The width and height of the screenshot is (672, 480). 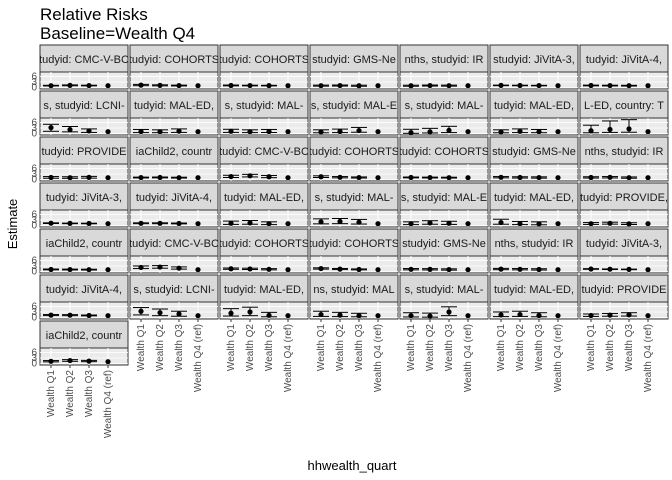 I want to click on x-axis-title: hhwealth_quart, so click(x=352, y=465).